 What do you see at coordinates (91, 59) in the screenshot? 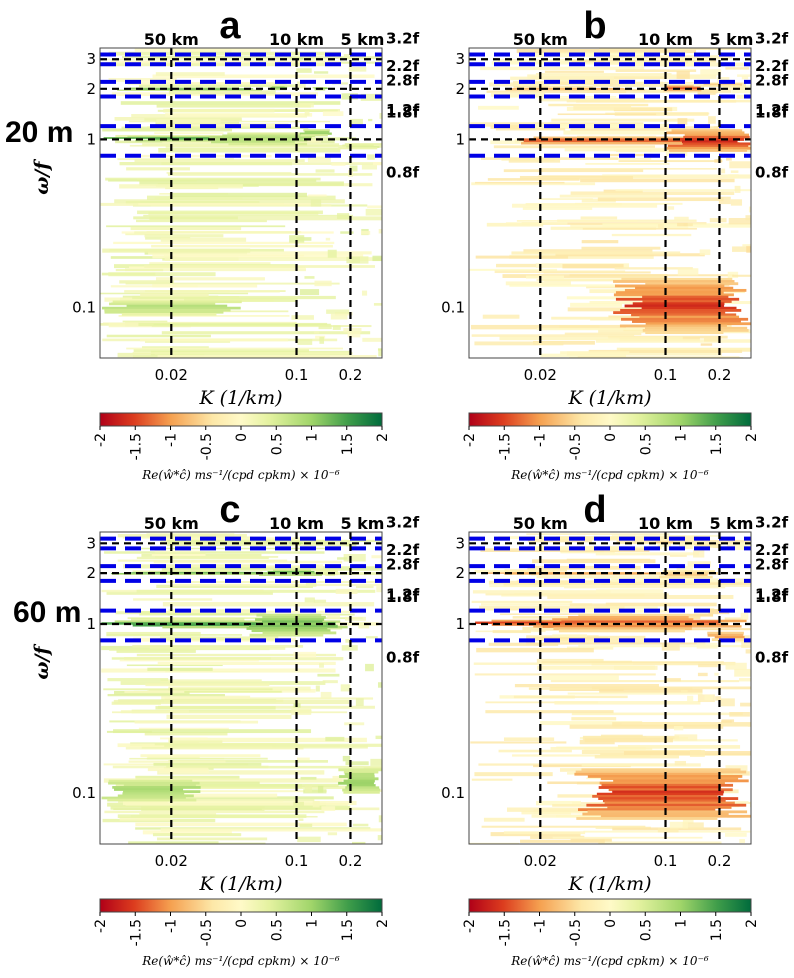
I see `y-tick-label: 3` at bounding box center [91, 59].